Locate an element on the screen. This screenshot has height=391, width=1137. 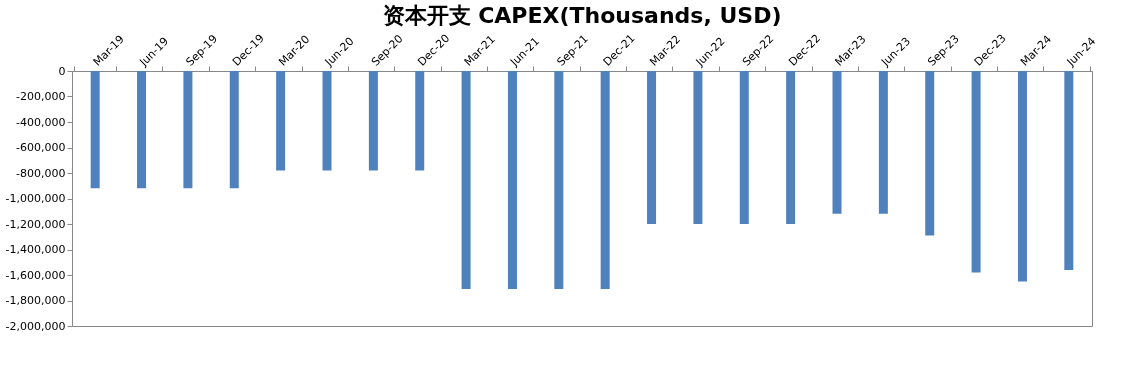
y-tick-label: -1,800,000 is located at coordinates (35, 300).